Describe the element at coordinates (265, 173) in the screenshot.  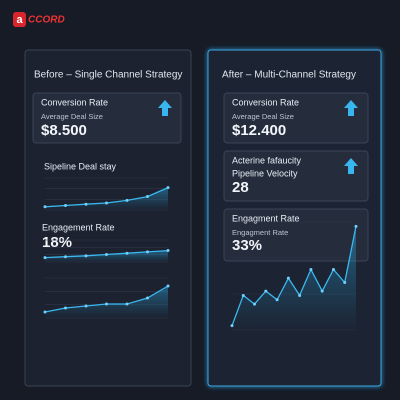
I see `card-sublabel: Pipeline Velocity` at that location.